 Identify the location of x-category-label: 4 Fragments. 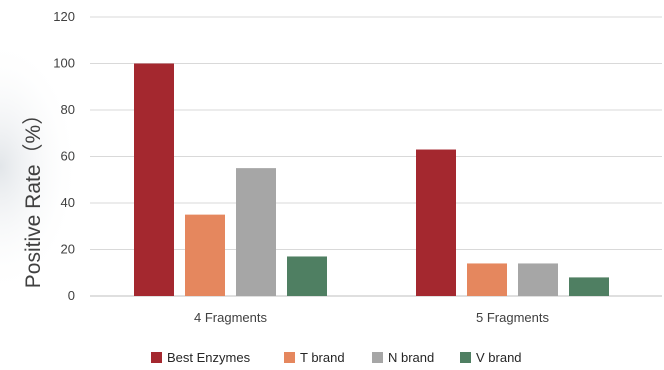
(230, 317).